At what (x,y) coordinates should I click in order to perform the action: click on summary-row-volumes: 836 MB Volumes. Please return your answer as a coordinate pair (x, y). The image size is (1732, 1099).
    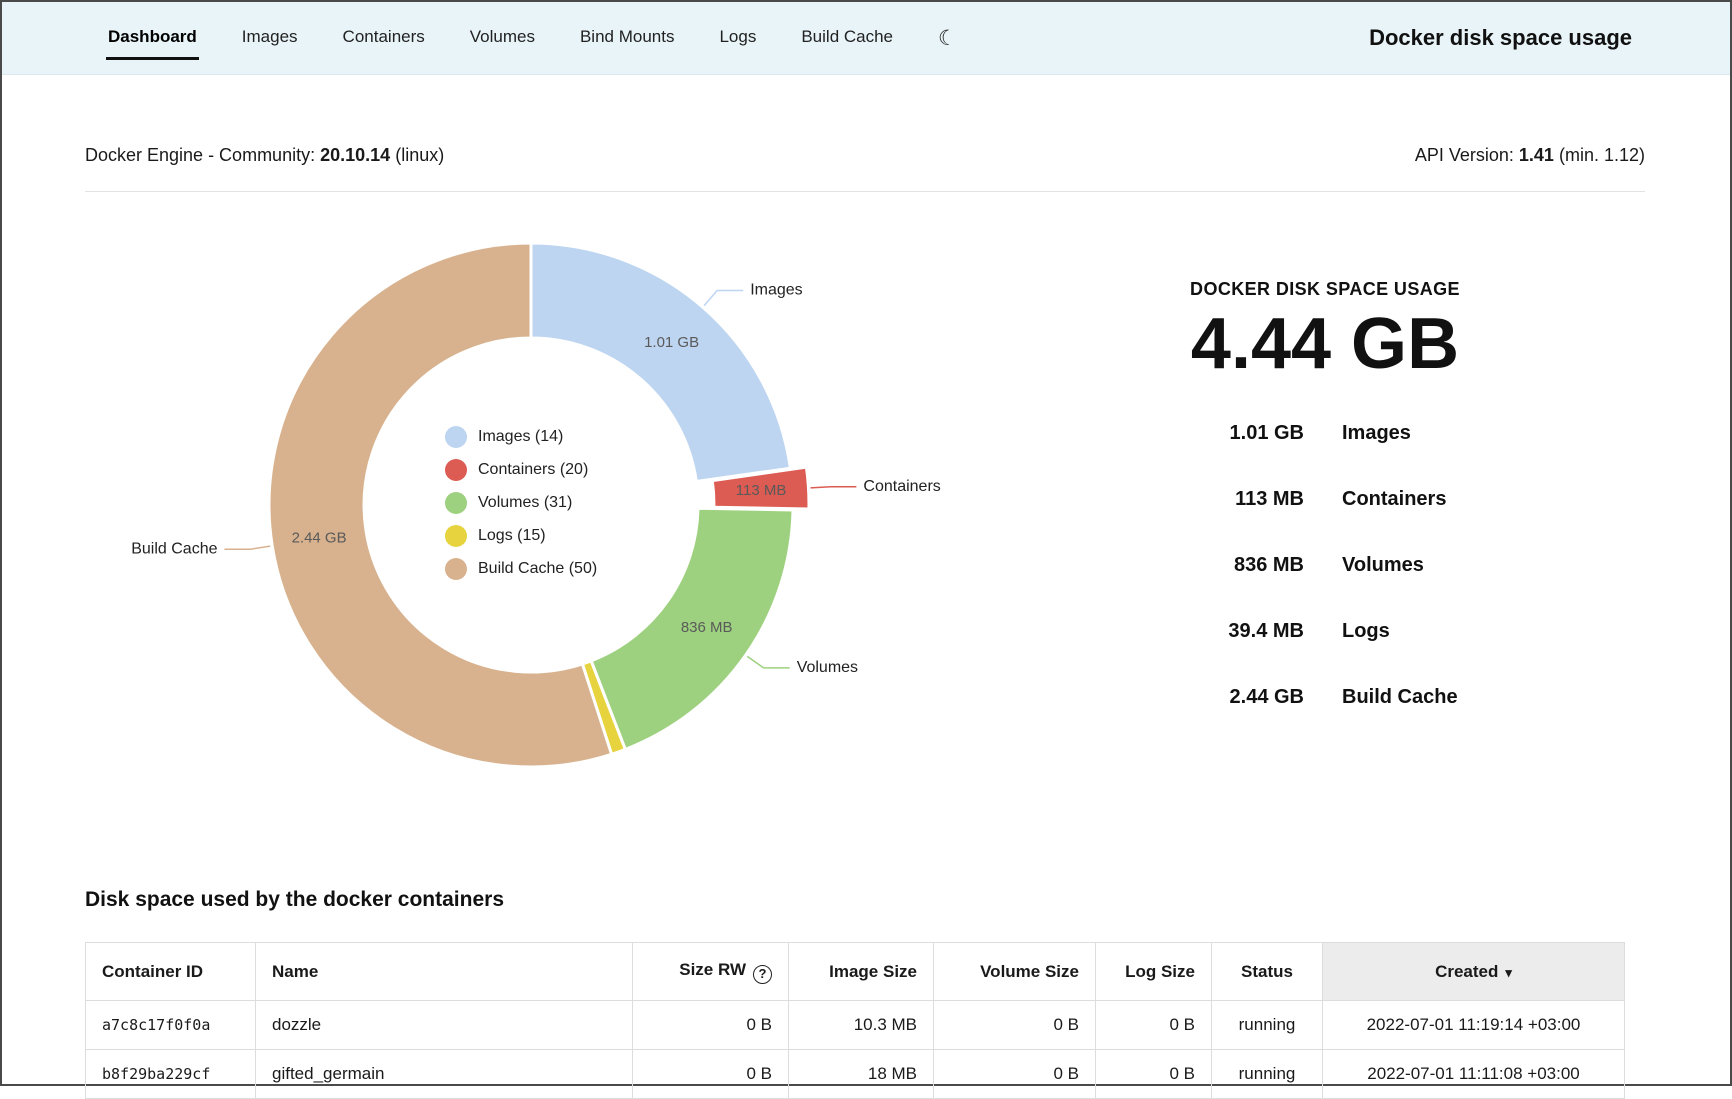
    Looking at the image, I should click on (1325, 565).